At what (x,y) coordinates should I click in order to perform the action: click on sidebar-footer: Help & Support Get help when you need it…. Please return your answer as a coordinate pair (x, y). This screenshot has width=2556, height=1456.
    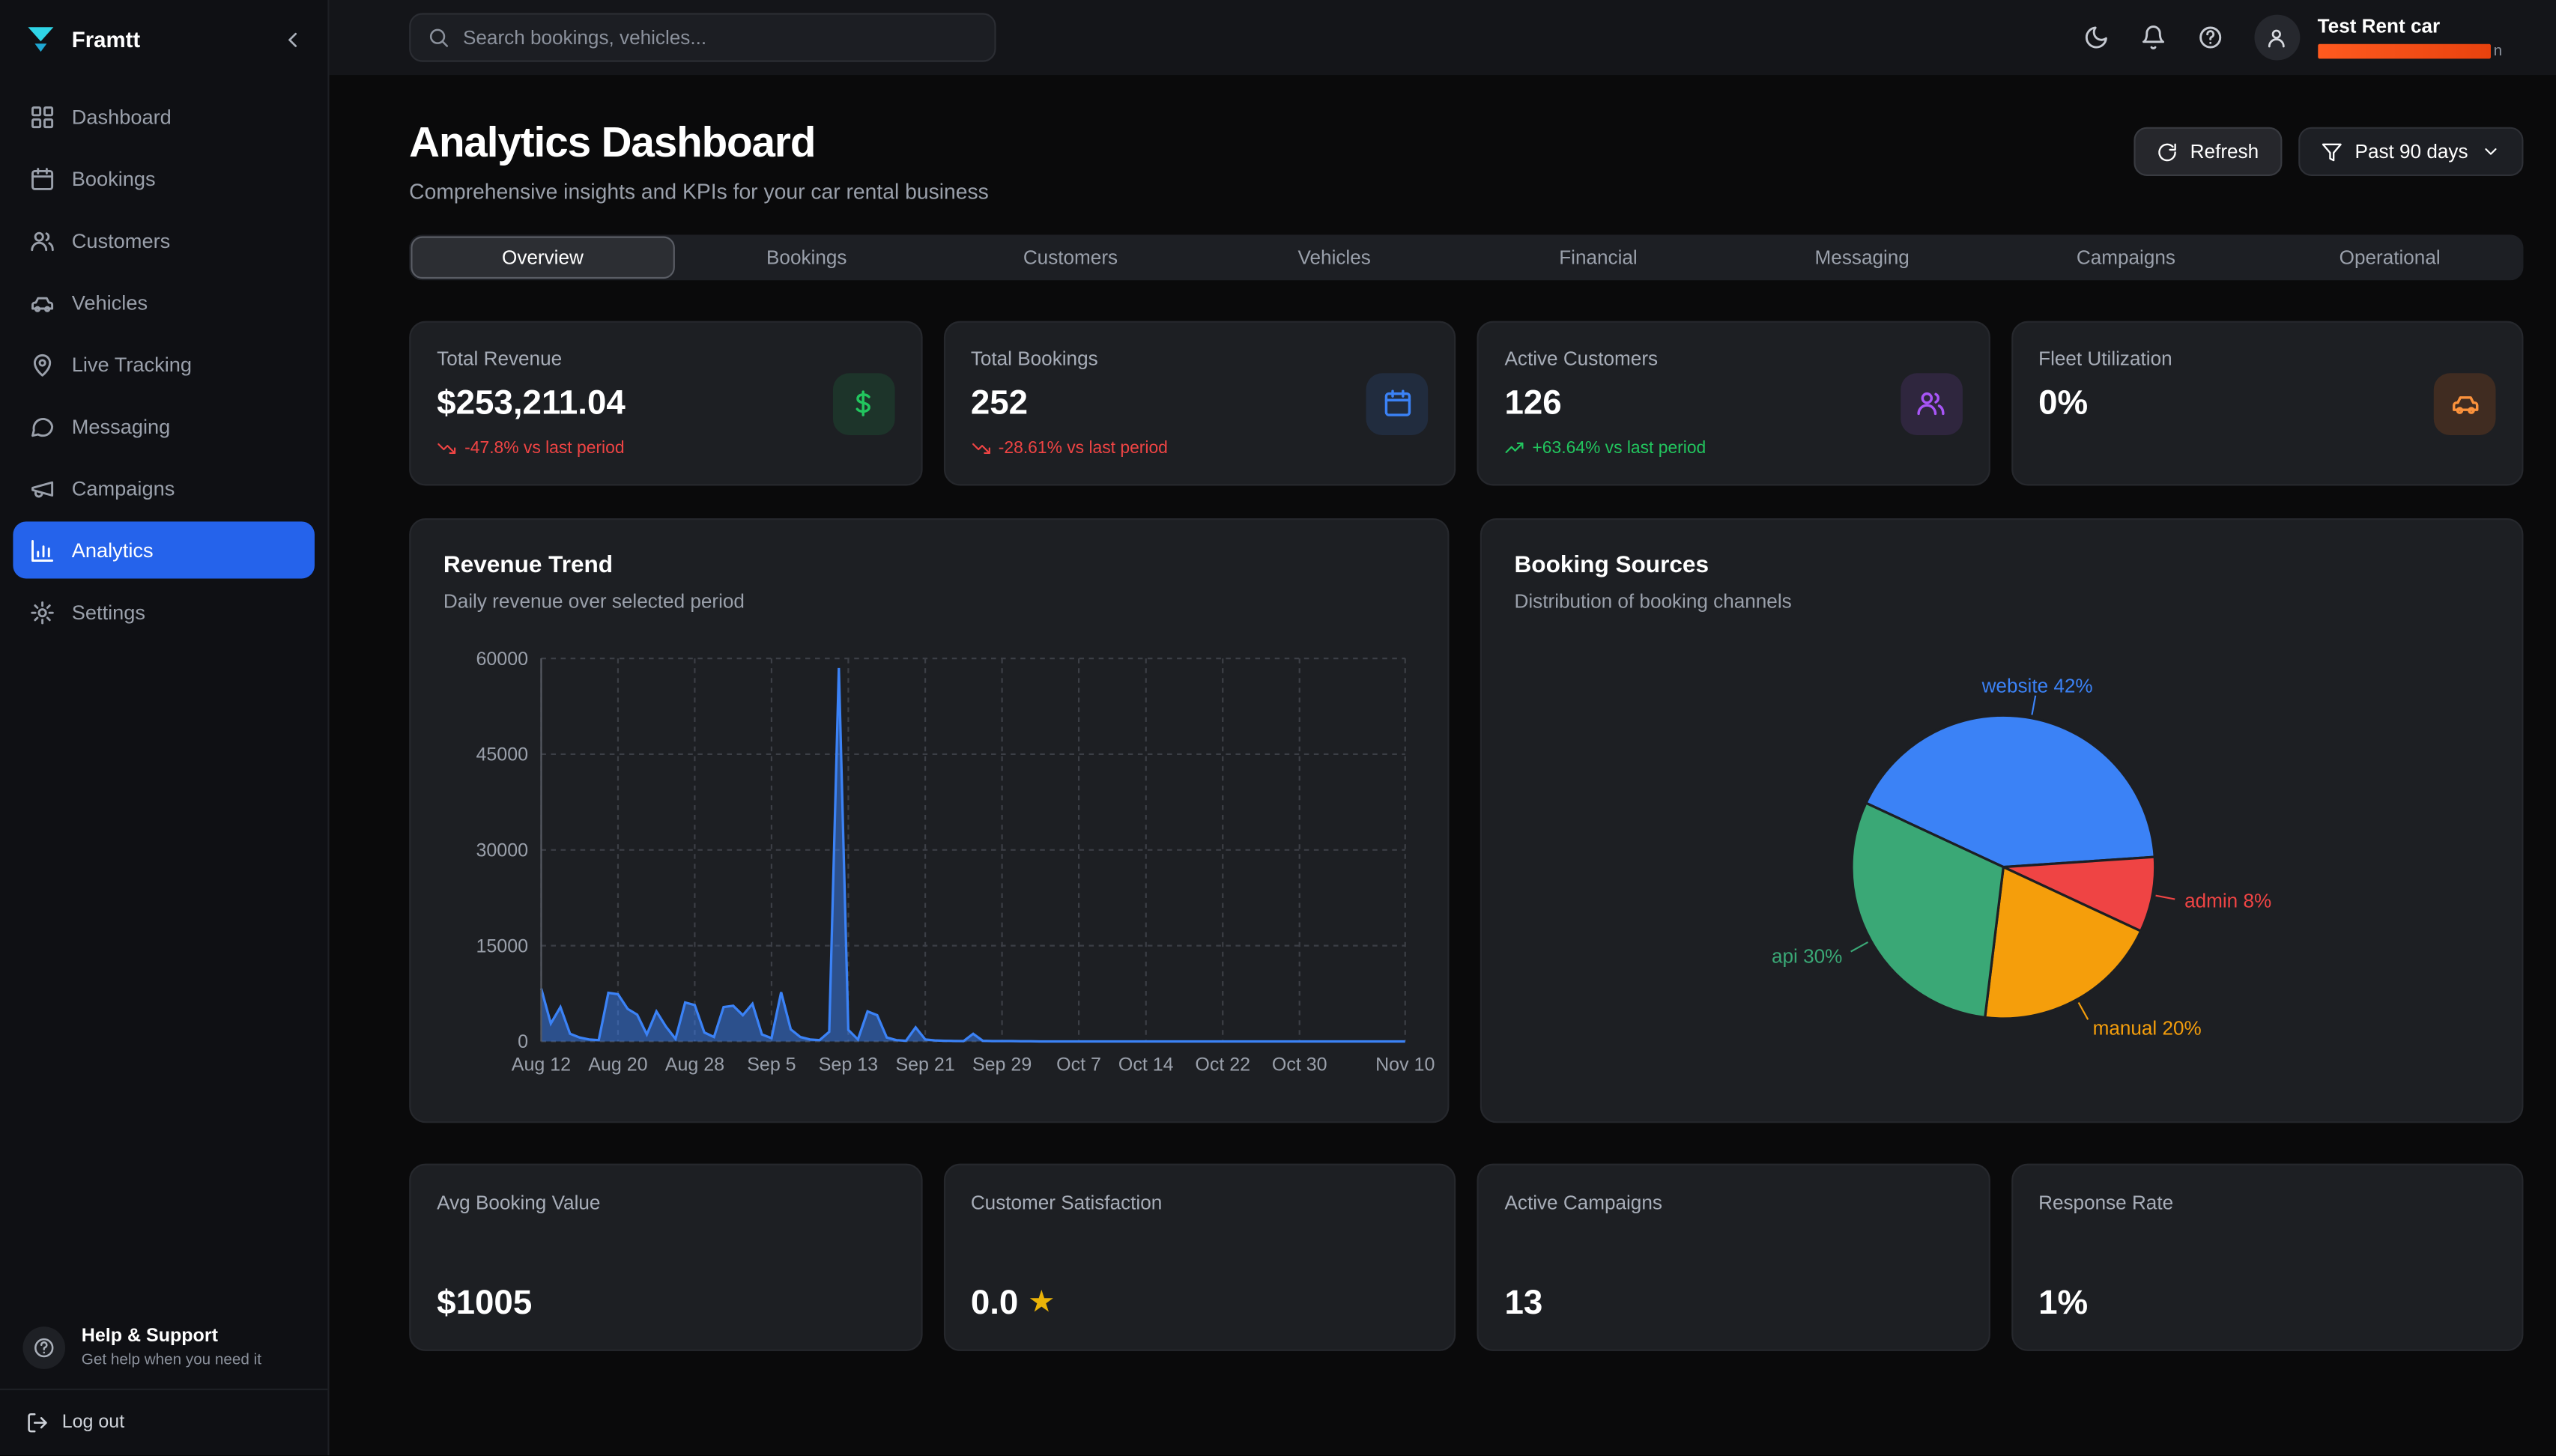
    Looking at the image, I should click on (164, 1381).